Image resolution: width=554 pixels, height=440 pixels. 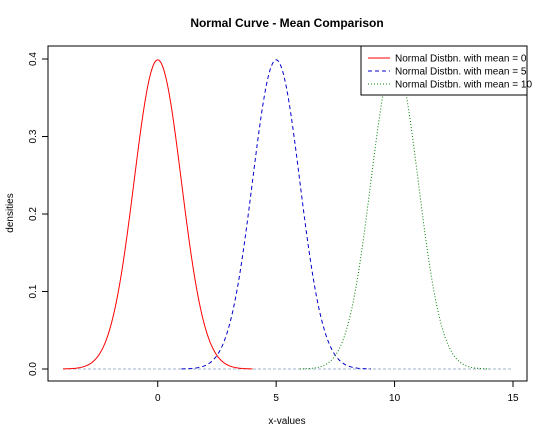 What do you see at coordinates (286, 421) in the screenshot?
I see `x-axis-label: x-values` at bounding box center [286, 421].